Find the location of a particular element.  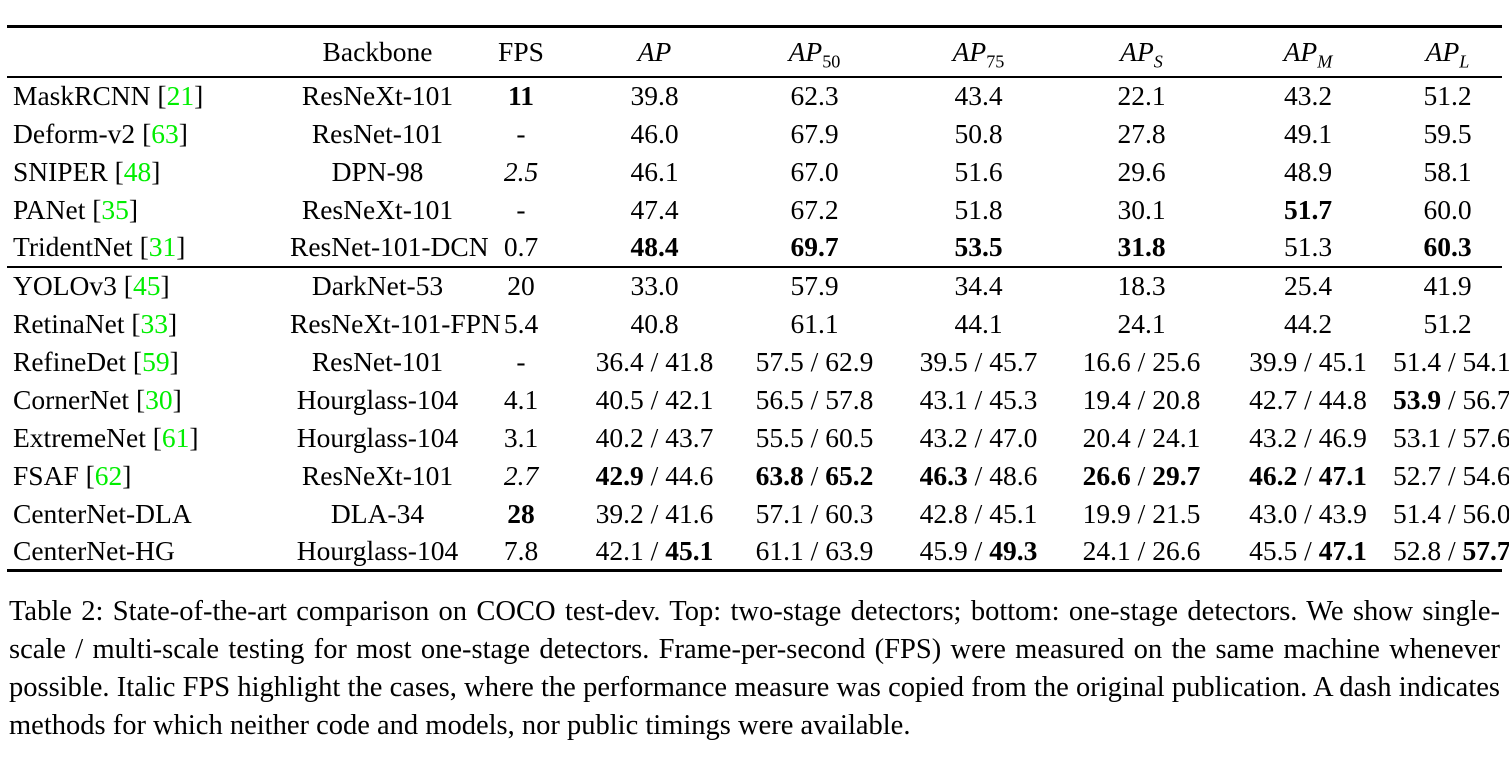

cell-method: RefineDet [59] is located at coordinates (96, 361).